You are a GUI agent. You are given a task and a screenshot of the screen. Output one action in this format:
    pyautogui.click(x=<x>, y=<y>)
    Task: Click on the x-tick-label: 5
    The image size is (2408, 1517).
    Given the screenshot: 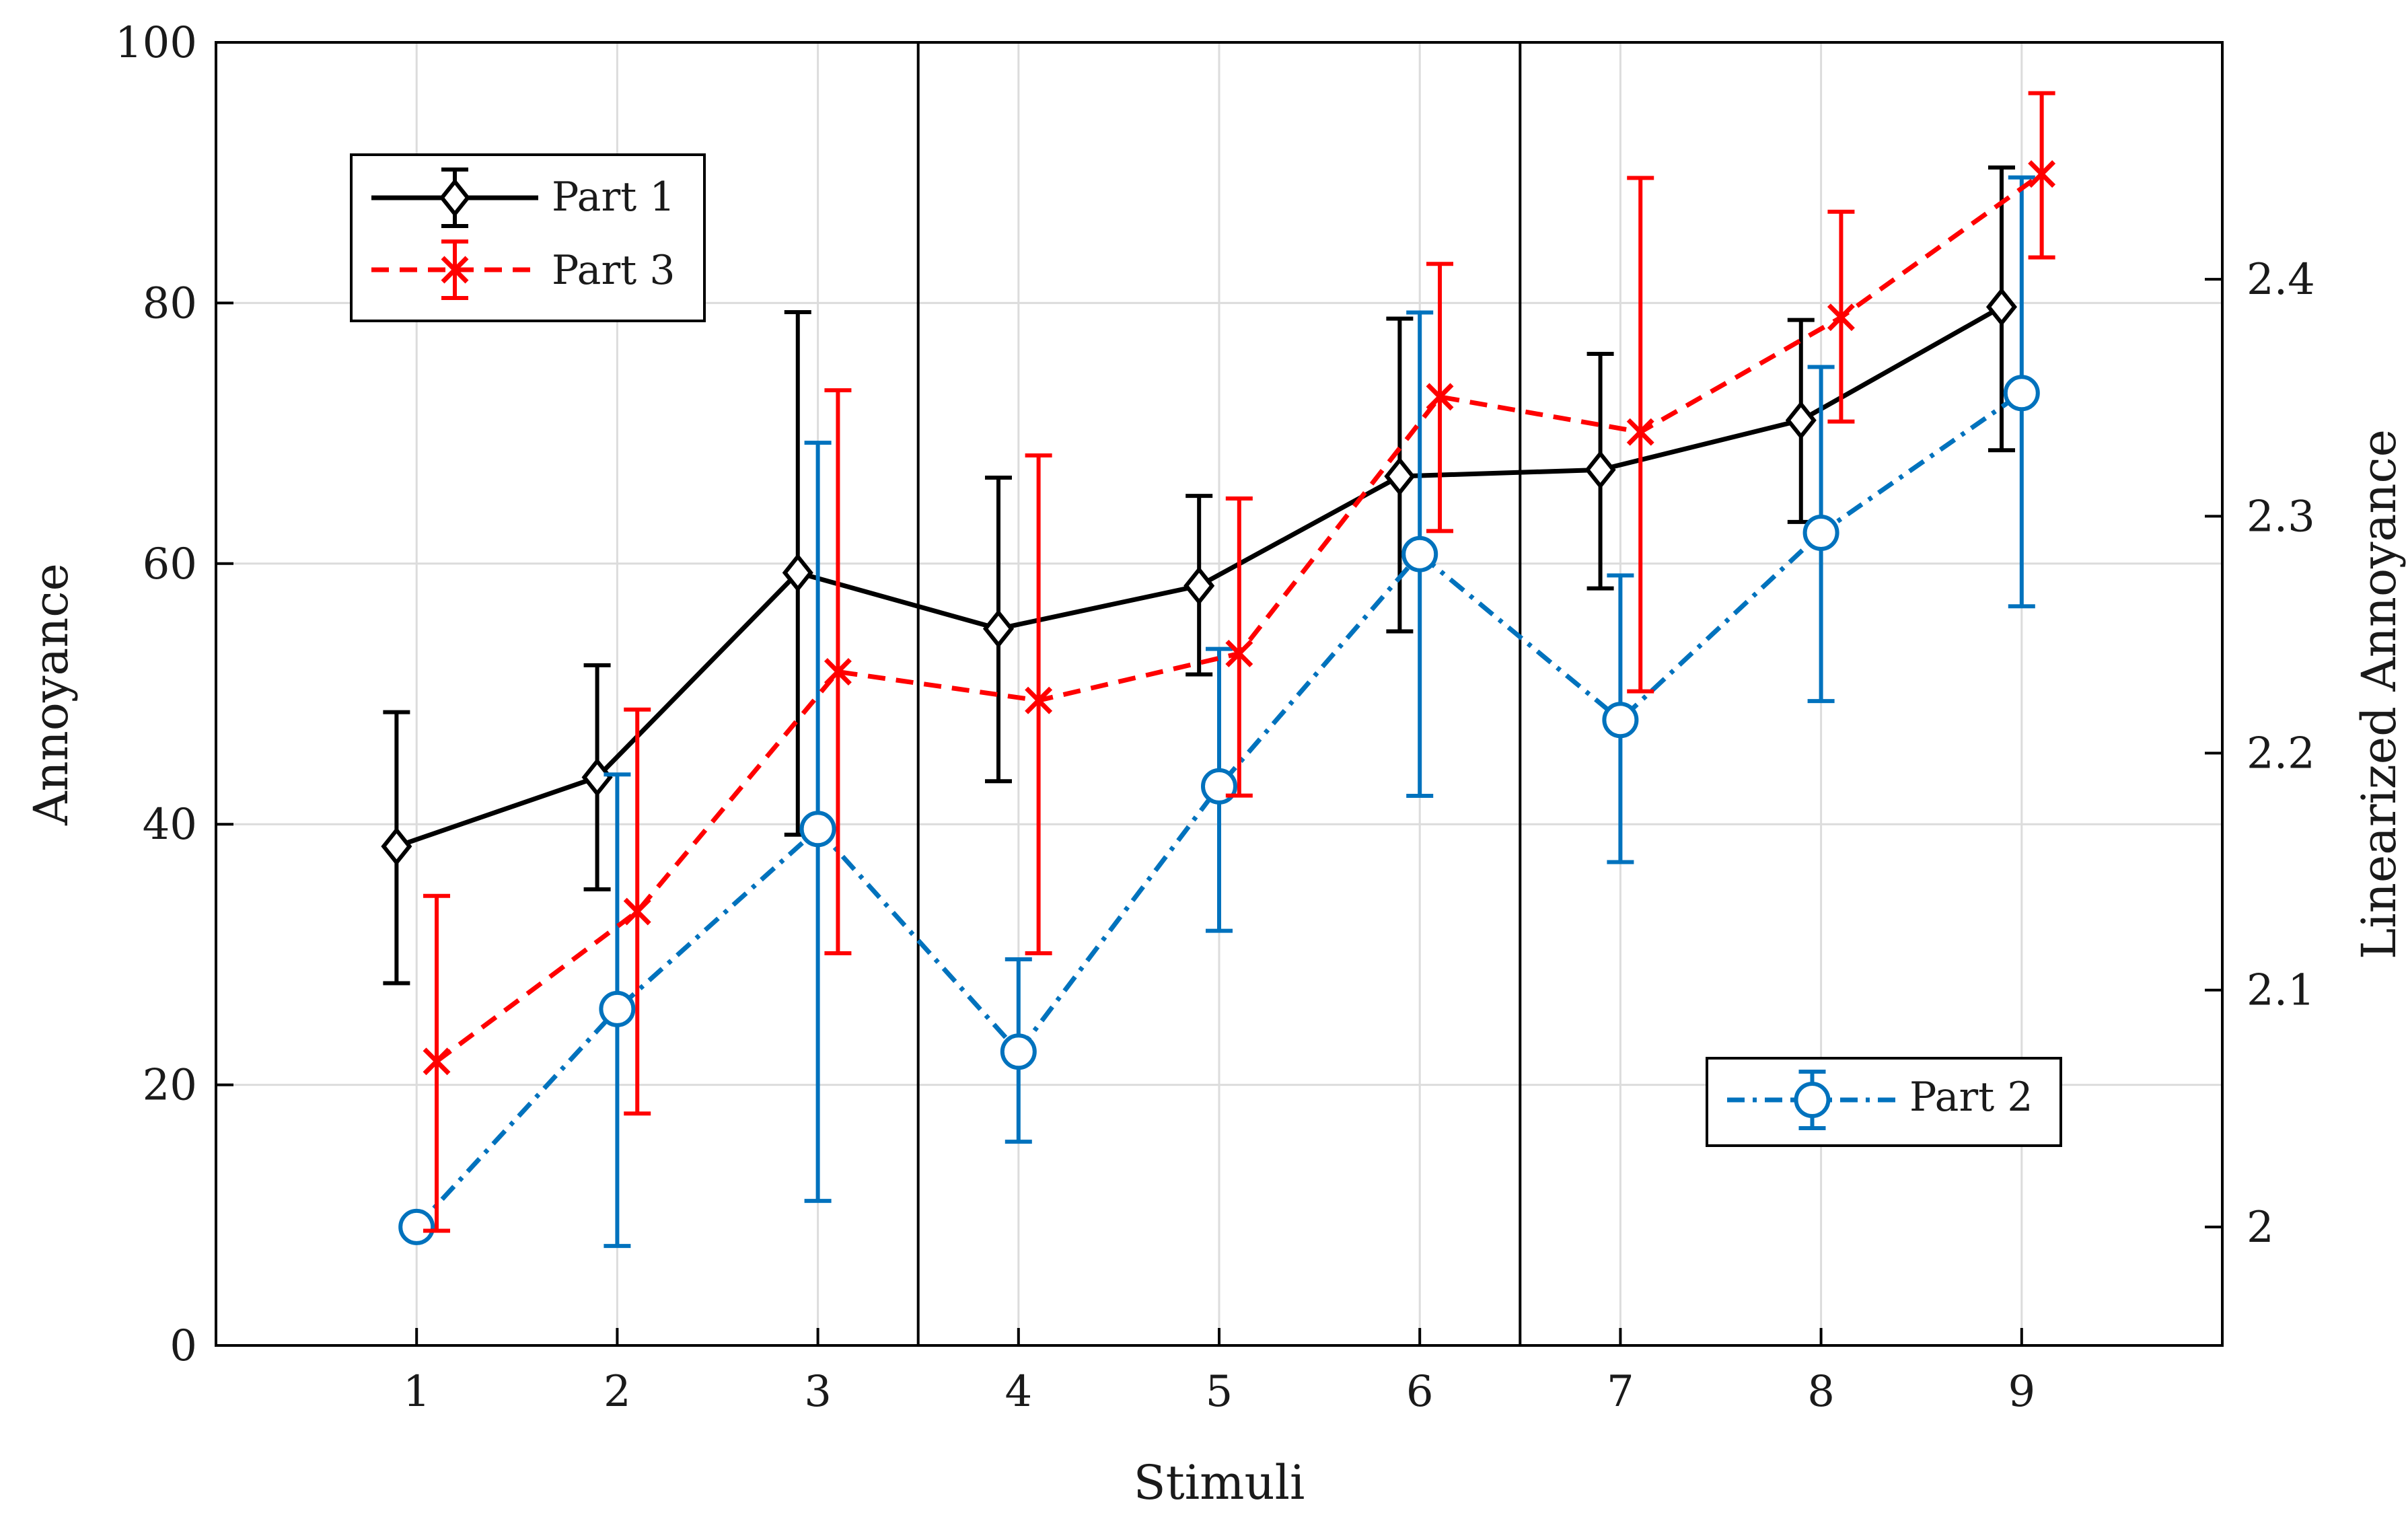 What is the action you would take?
    pyautogui.click(x=1220, y=1392)
    